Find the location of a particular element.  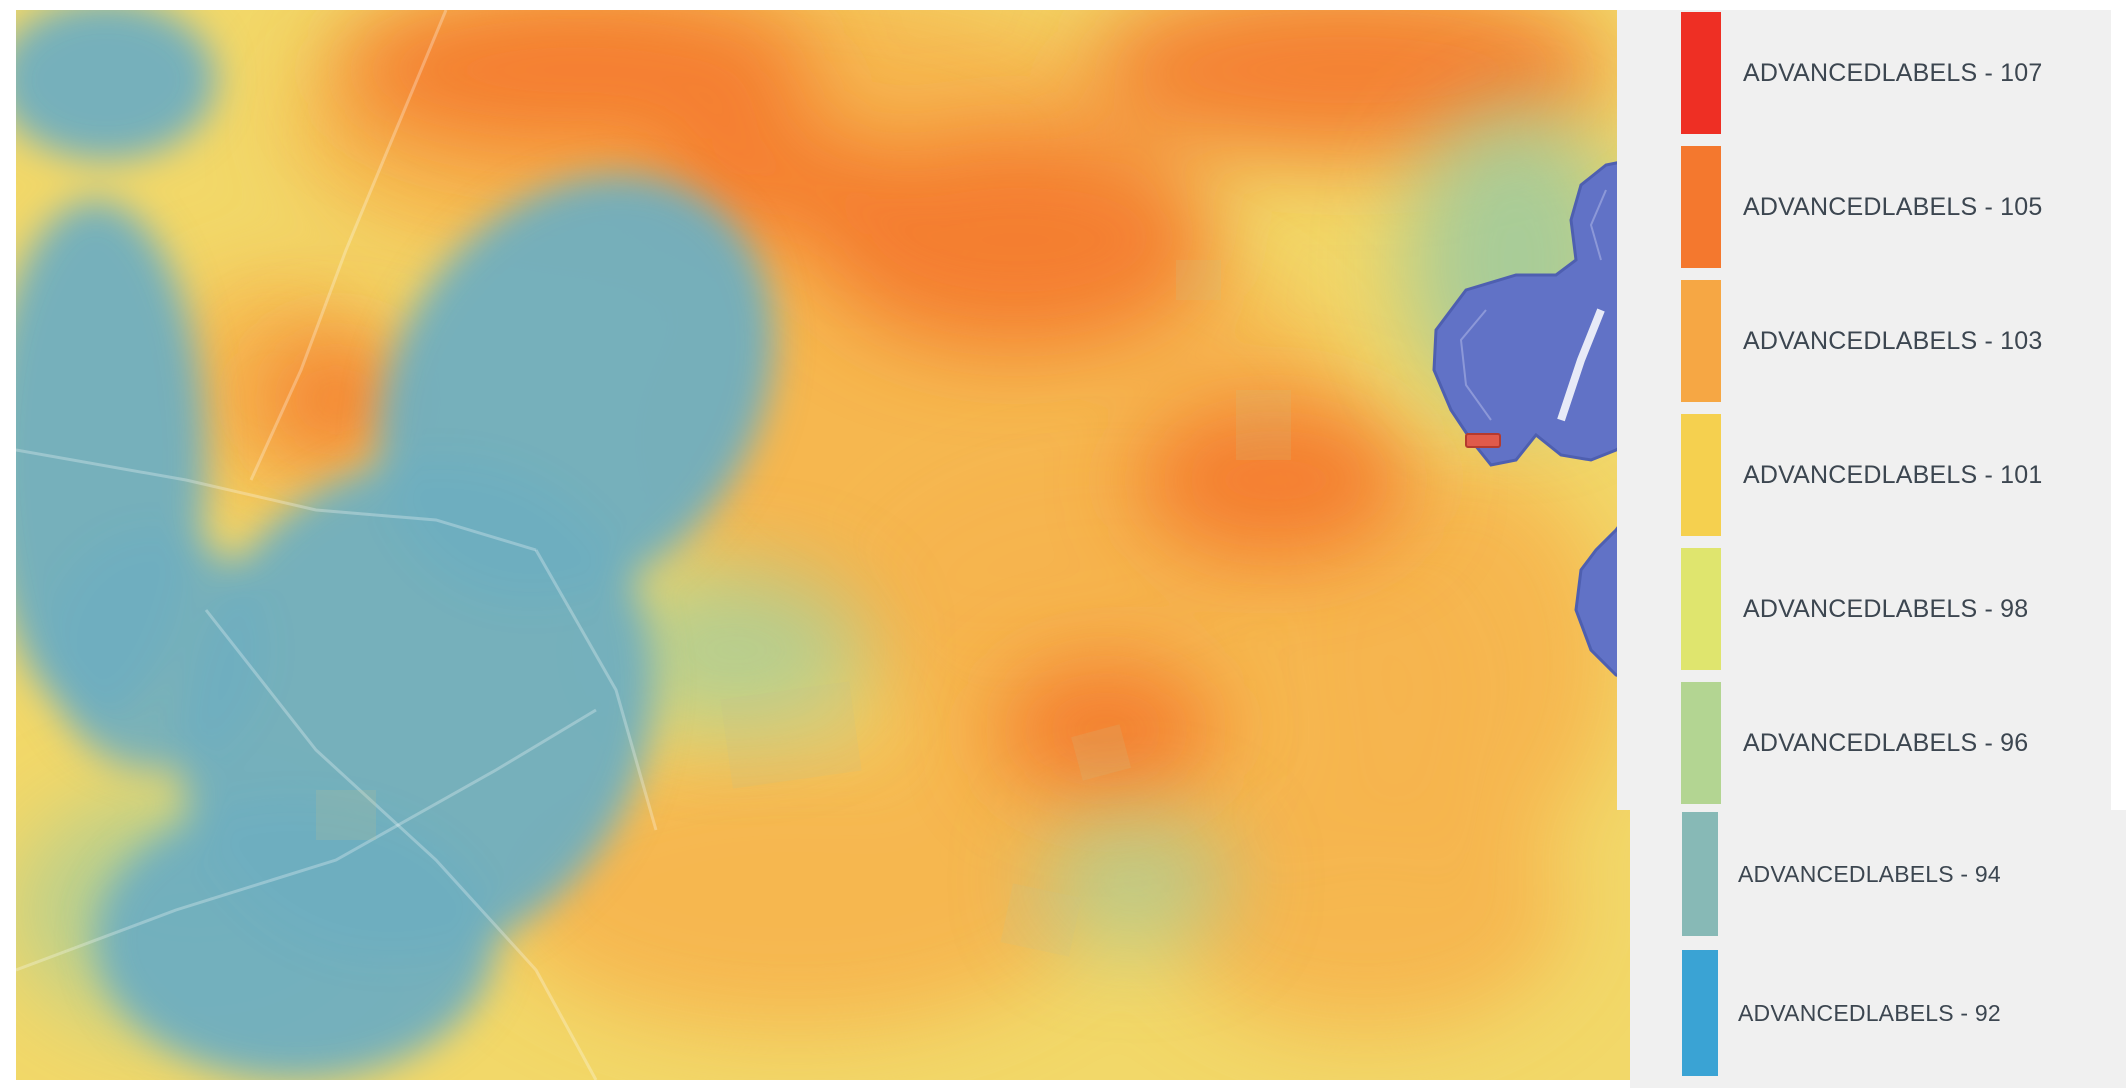

legend-item: ADVANCEDLABELS - 96 is located at coordinates (1854, 743).